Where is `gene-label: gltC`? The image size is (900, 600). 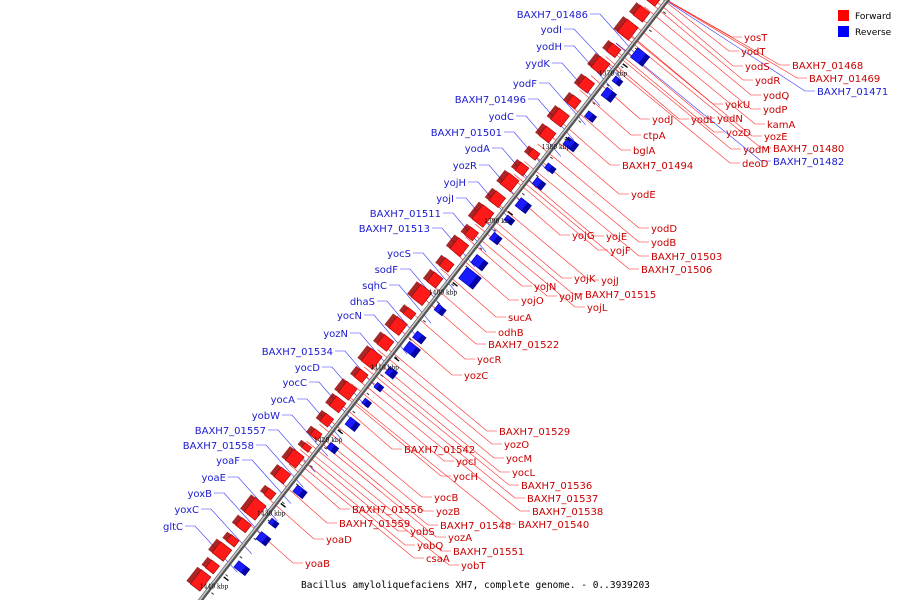
gene-label: gltC is located at coordinates (173, 527).